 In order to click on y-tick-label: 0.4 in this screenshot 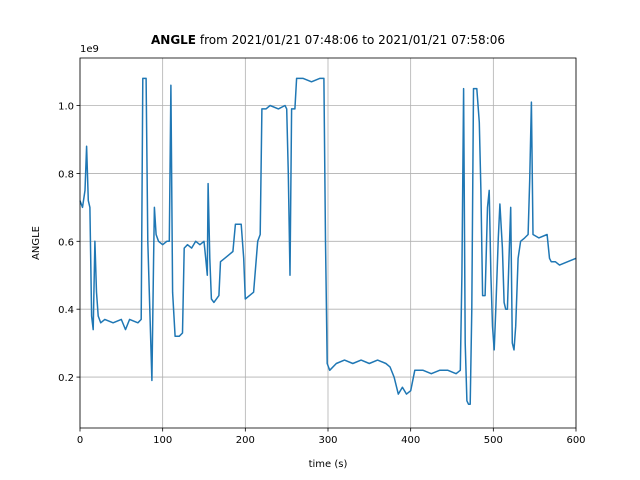, I will do `click(66, 310)`.